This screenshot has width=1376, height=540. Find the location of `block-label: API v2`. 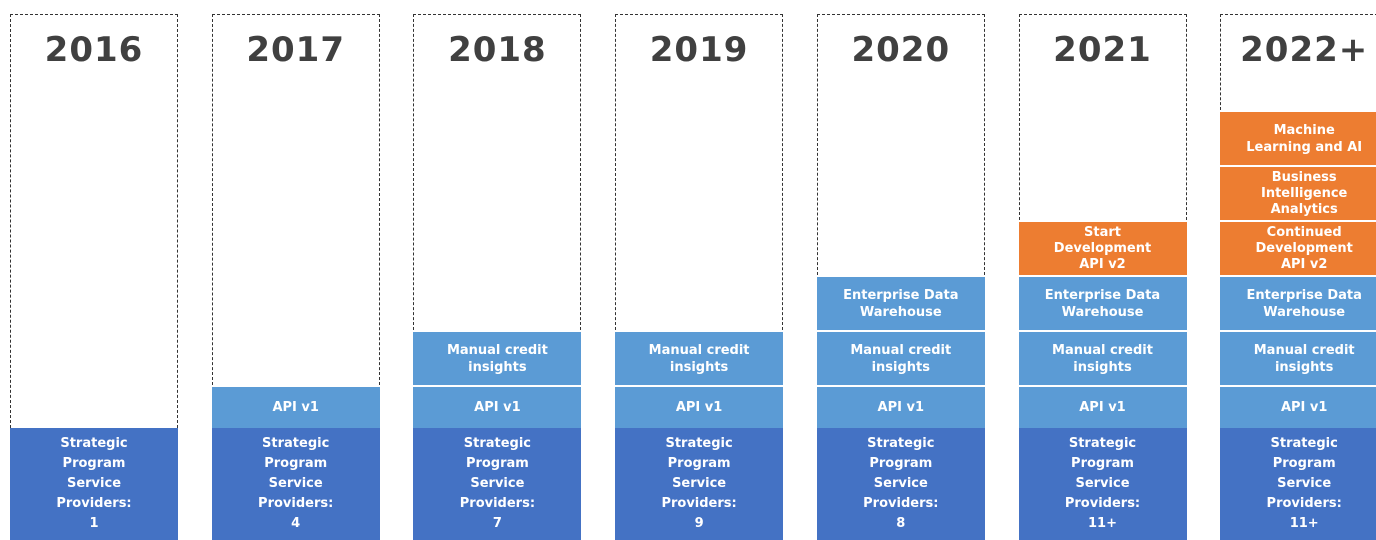

block-label: API v2 is located at coordinates (1304, 264).